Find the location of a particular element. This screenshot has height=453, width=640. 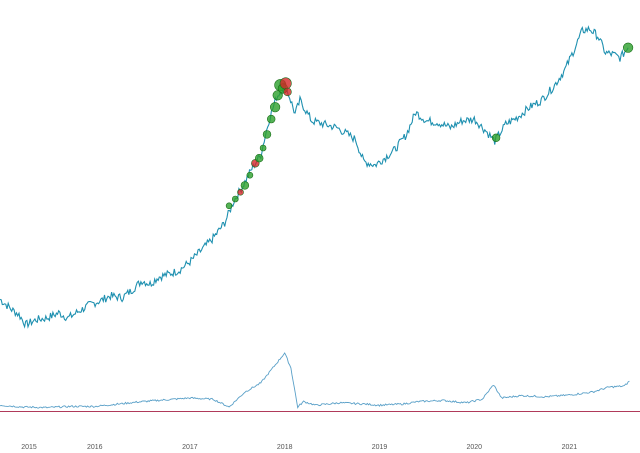

indicator-series-line is located at coordinates (315, 380).